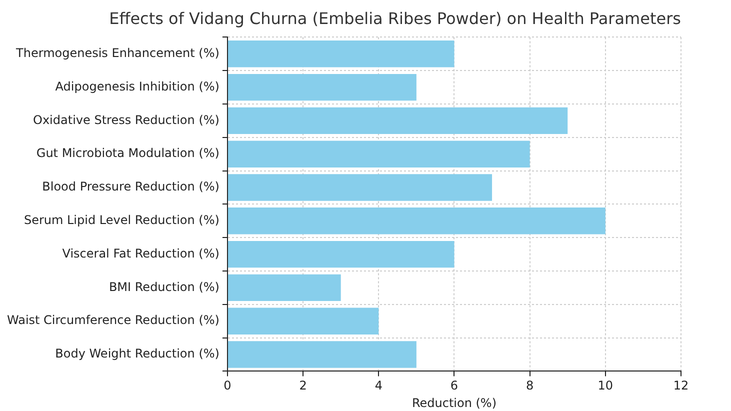  Describe the element at coordinates (454, 385) in the screenshot. I see `x-tick-label: 6` at that location.